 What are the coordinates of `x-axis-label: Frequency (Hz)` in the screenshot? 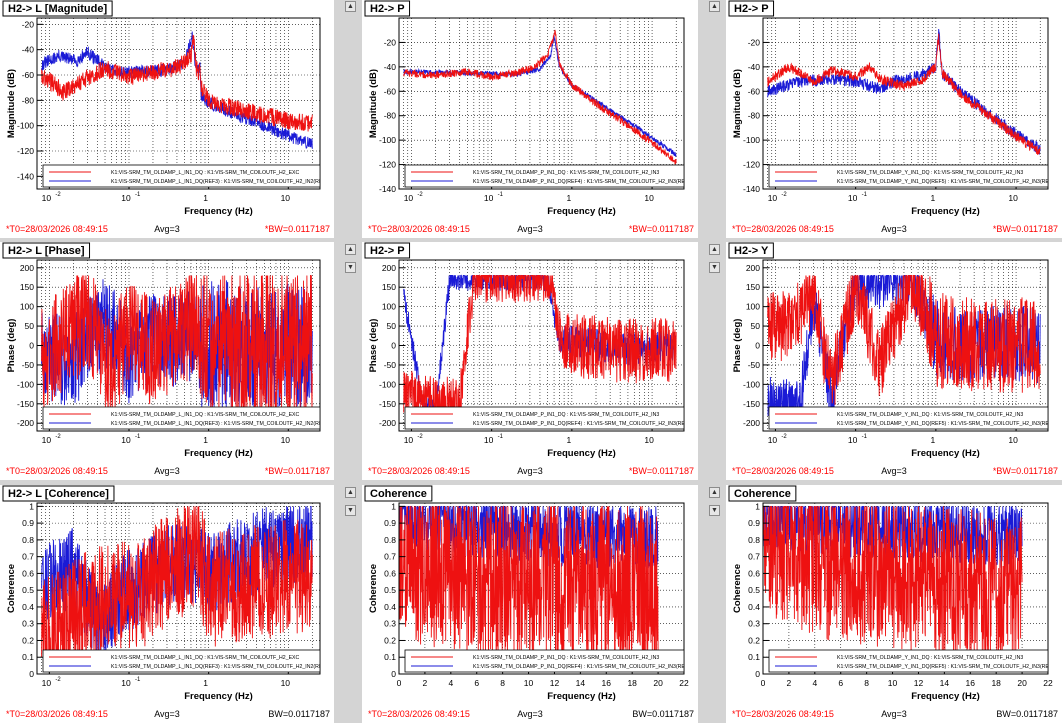 It's located at (581, 696).